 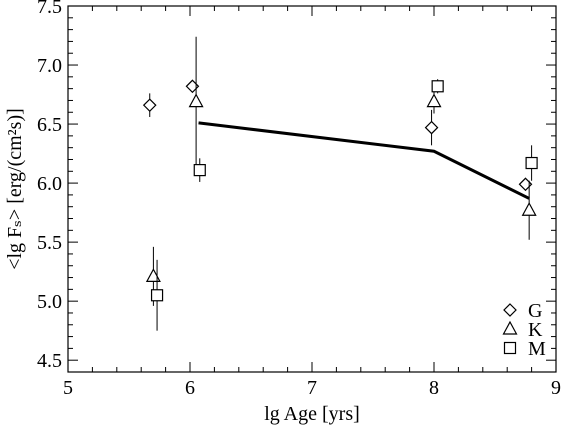 I want to click on legend: GKM, so click(x=524, y=330).